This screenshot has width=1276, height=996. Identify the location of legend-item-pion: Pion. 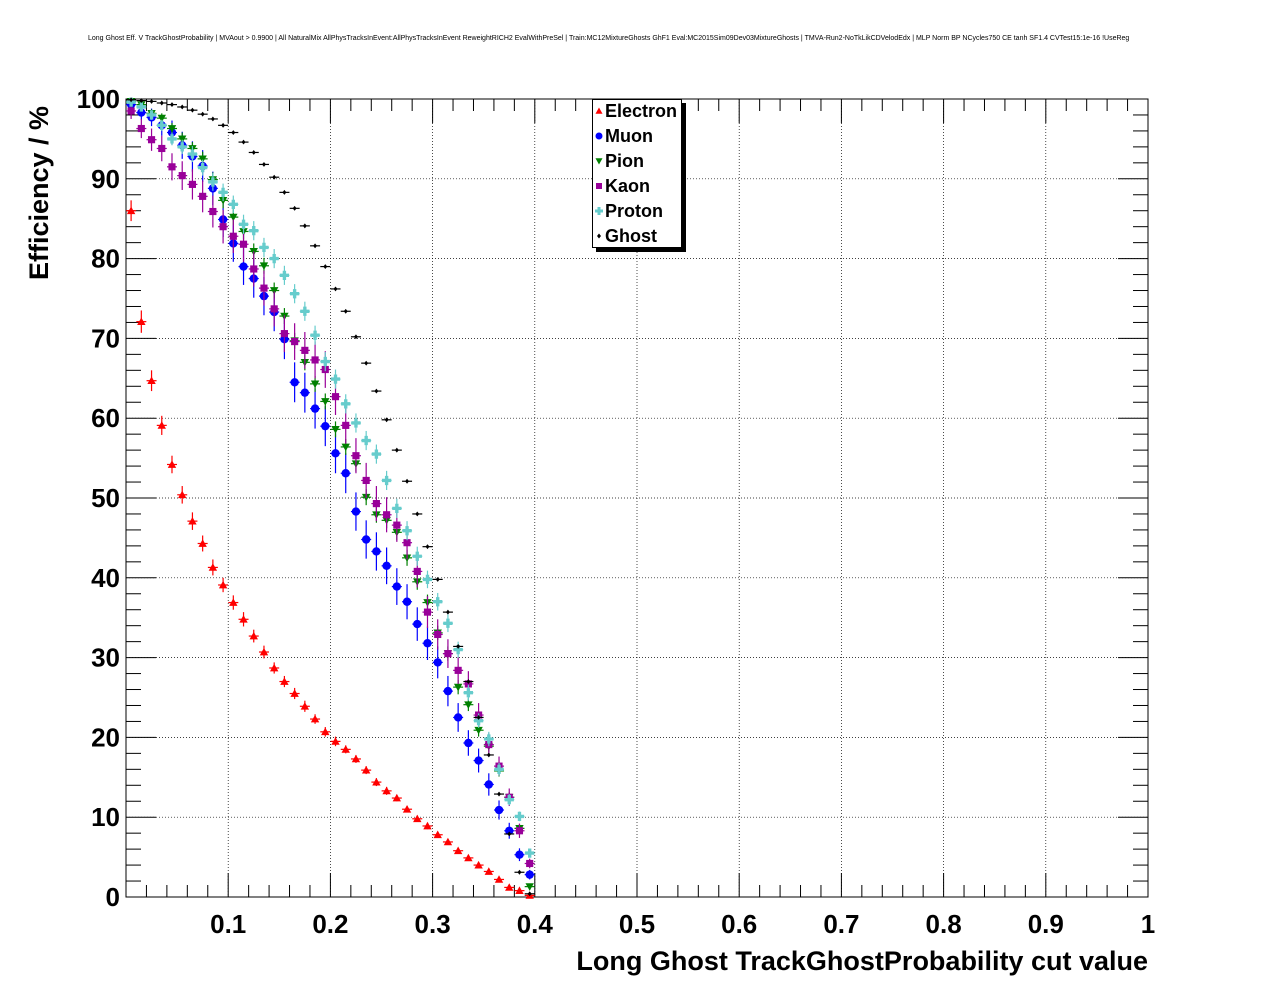
(637, 162).